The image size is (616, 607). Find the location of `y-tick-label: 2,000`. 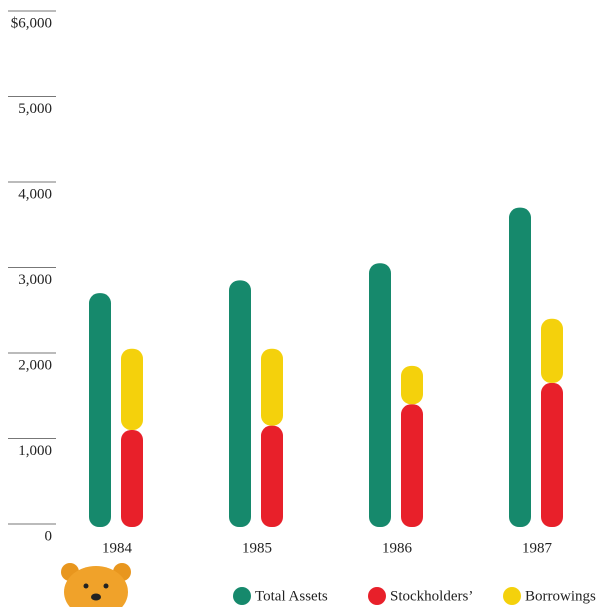

y-tick-label: 2,000 is located at coordinates (35, 365).